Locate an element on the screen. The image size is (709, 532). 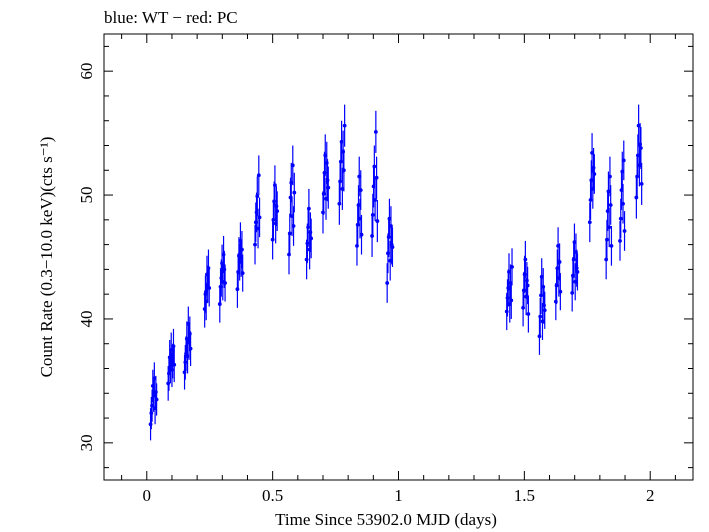
y-tick-label: 50 is located at coordinates (86, 195).